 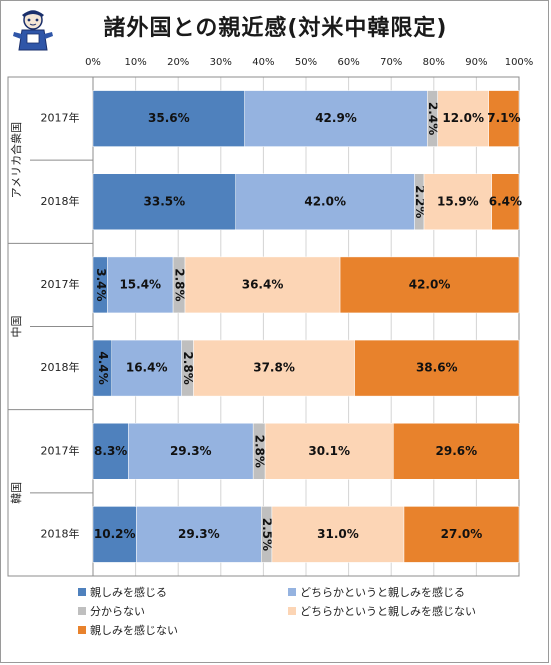 I want to click on data-label: 38.6%, so click(x=437, y=368).